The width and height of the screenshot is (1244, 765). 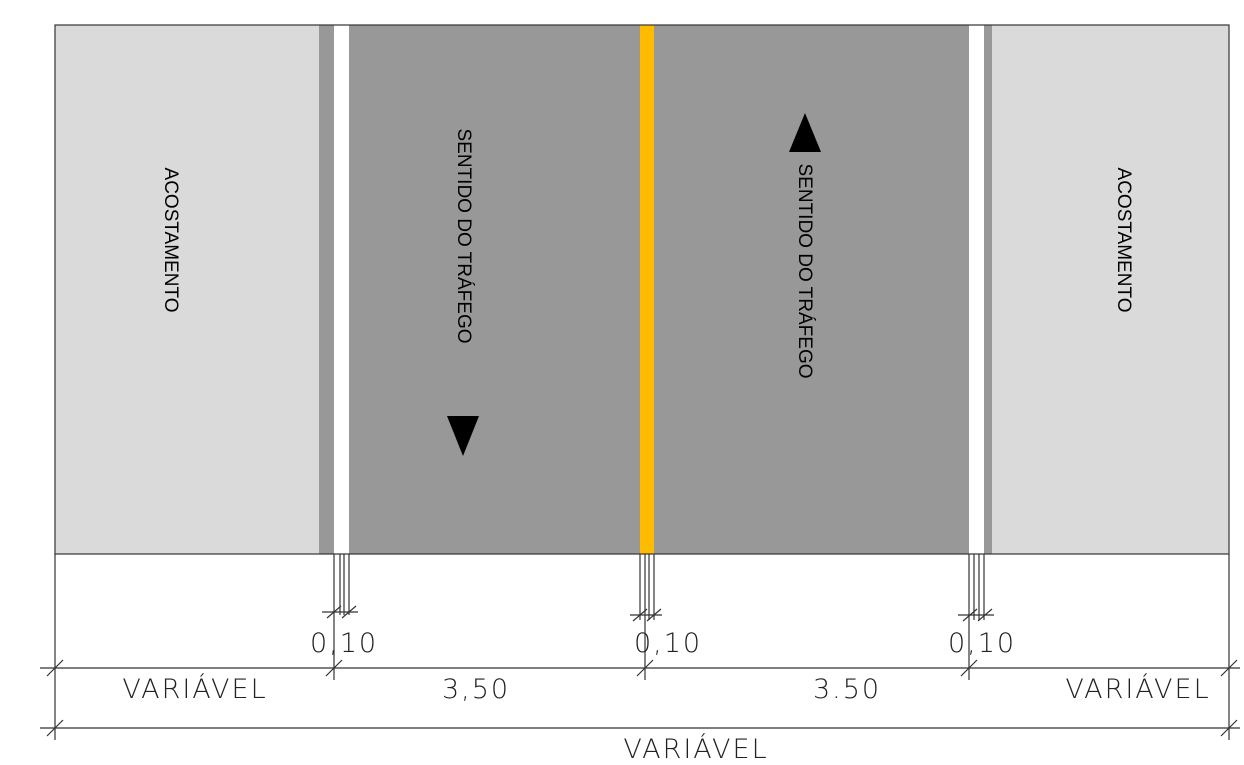 I want to click on dim-shoulder-left-label: VARIÁVEL, so click(x=194, y=689).